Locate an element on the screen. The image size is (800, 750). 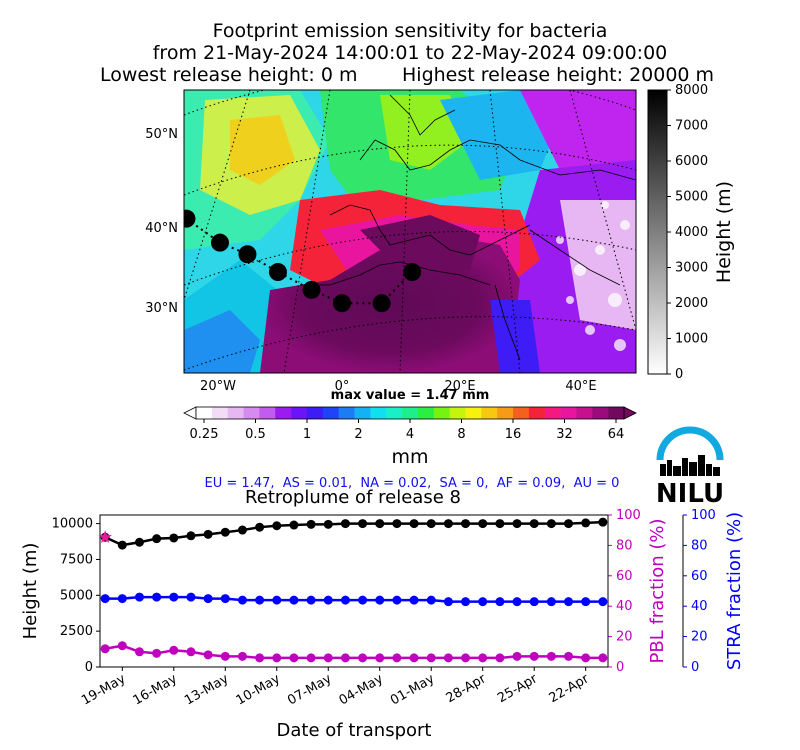
y-right2-tick-label: 20 is located at coordinates (699, 637).